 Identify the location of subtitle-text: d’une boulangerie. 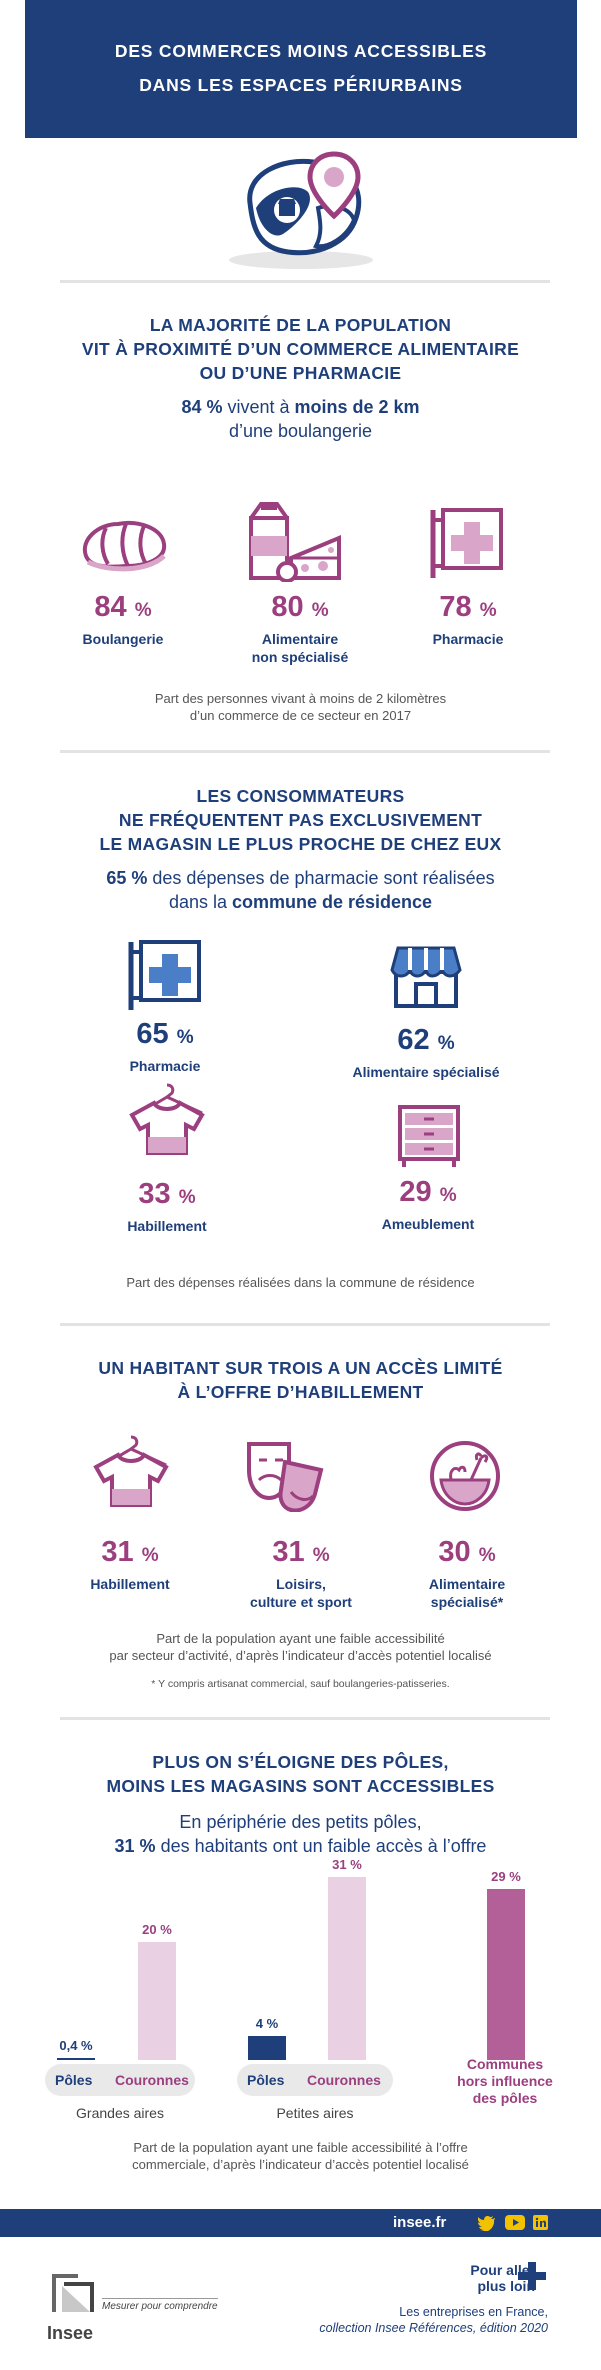
(300, 431).